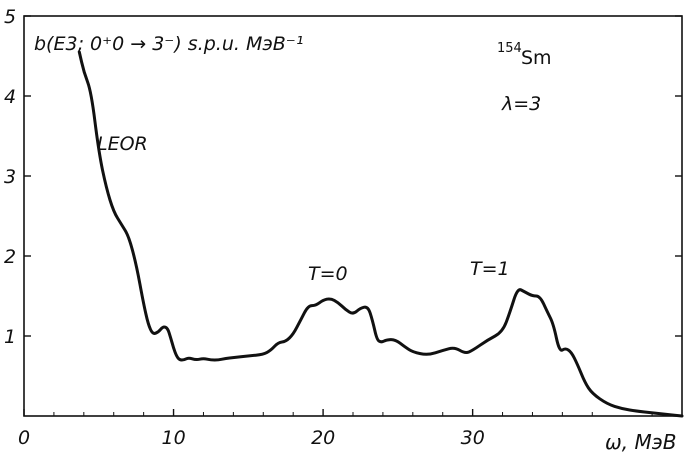 The width and height of the screenshot is (692, 459). What do you see at coordinates (328, 274) in the screenshot?
I see `t0-label: T=0` at bounding box center [328, 274].